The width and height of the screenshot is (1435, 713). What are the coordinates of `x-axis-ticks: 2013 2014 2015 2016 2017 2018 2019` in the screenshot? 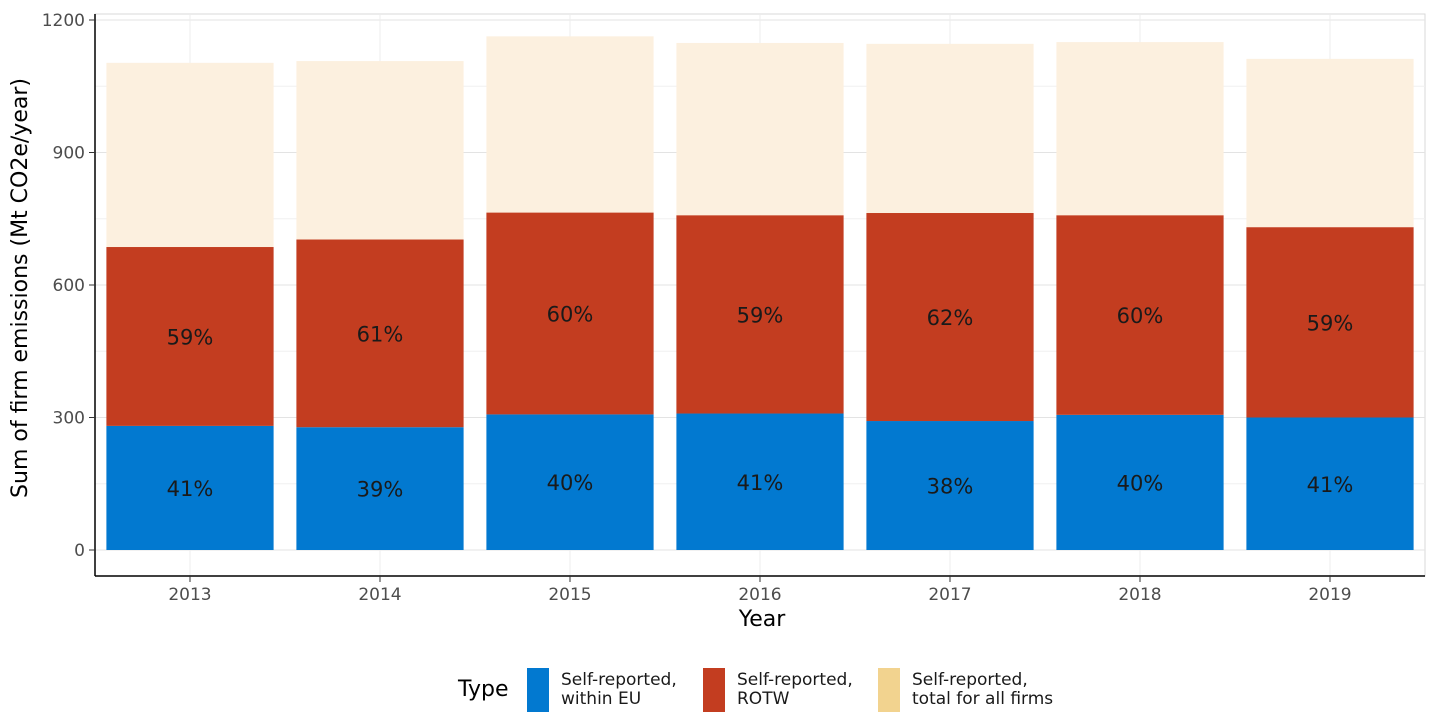 It's located at (760, 590).